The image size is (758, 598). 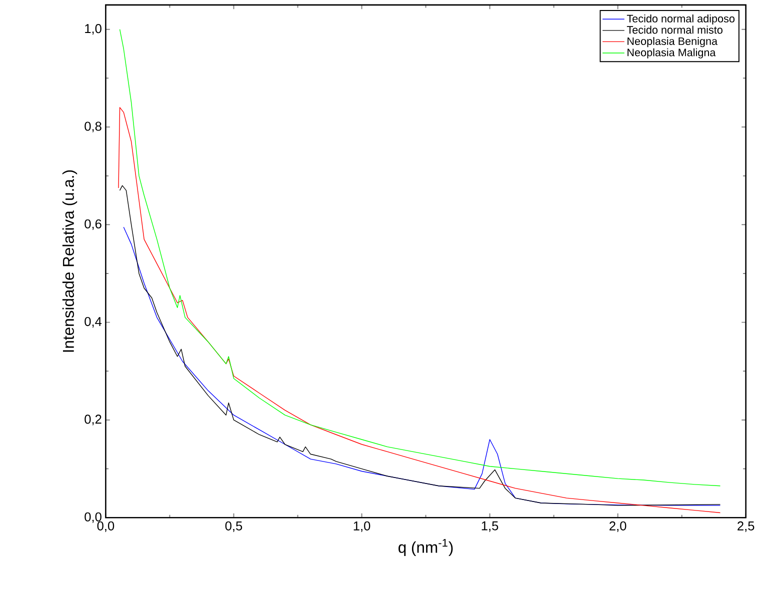 What do you see at coordinates (93, 29) in the screenshot?
I see `y-tick-label: 1,0` at bounding box center [93, 29].